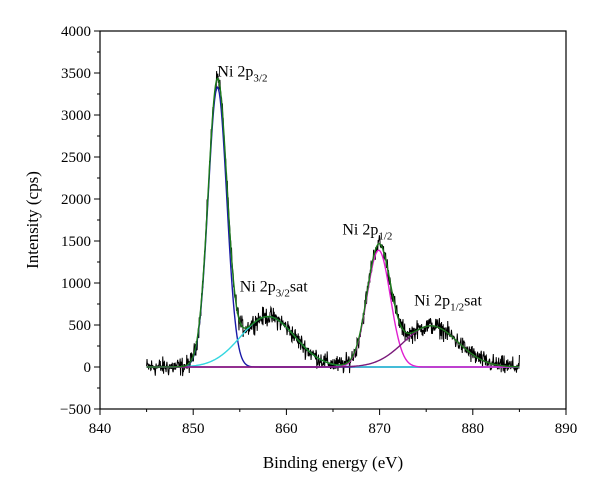 The width and height of the screenshot is (600, 491). Describe the element at coordinates (333, 462) in the screenshot. I see `x-axis-title: Binding energy (eV)` at that location.